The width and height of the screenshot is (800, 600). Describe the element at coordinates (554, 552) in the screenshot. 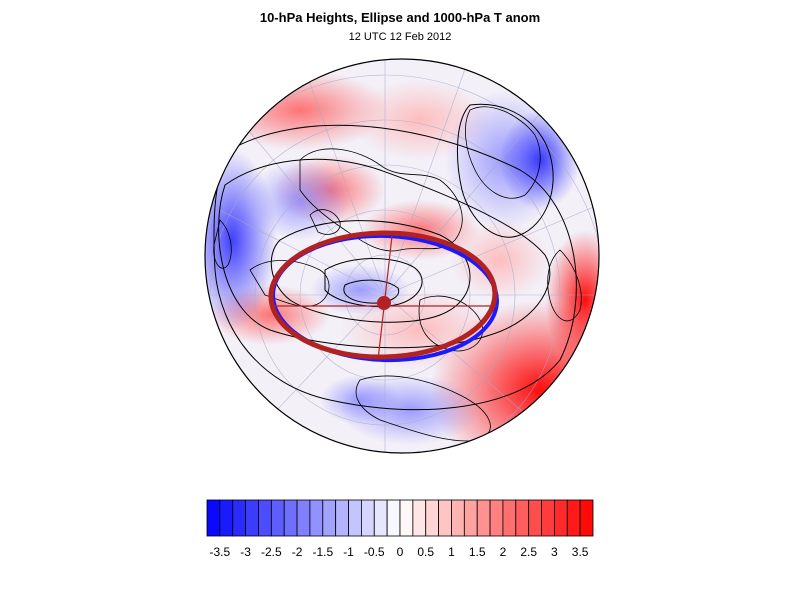

I see `colorbar-tick-label: 3` at that location.